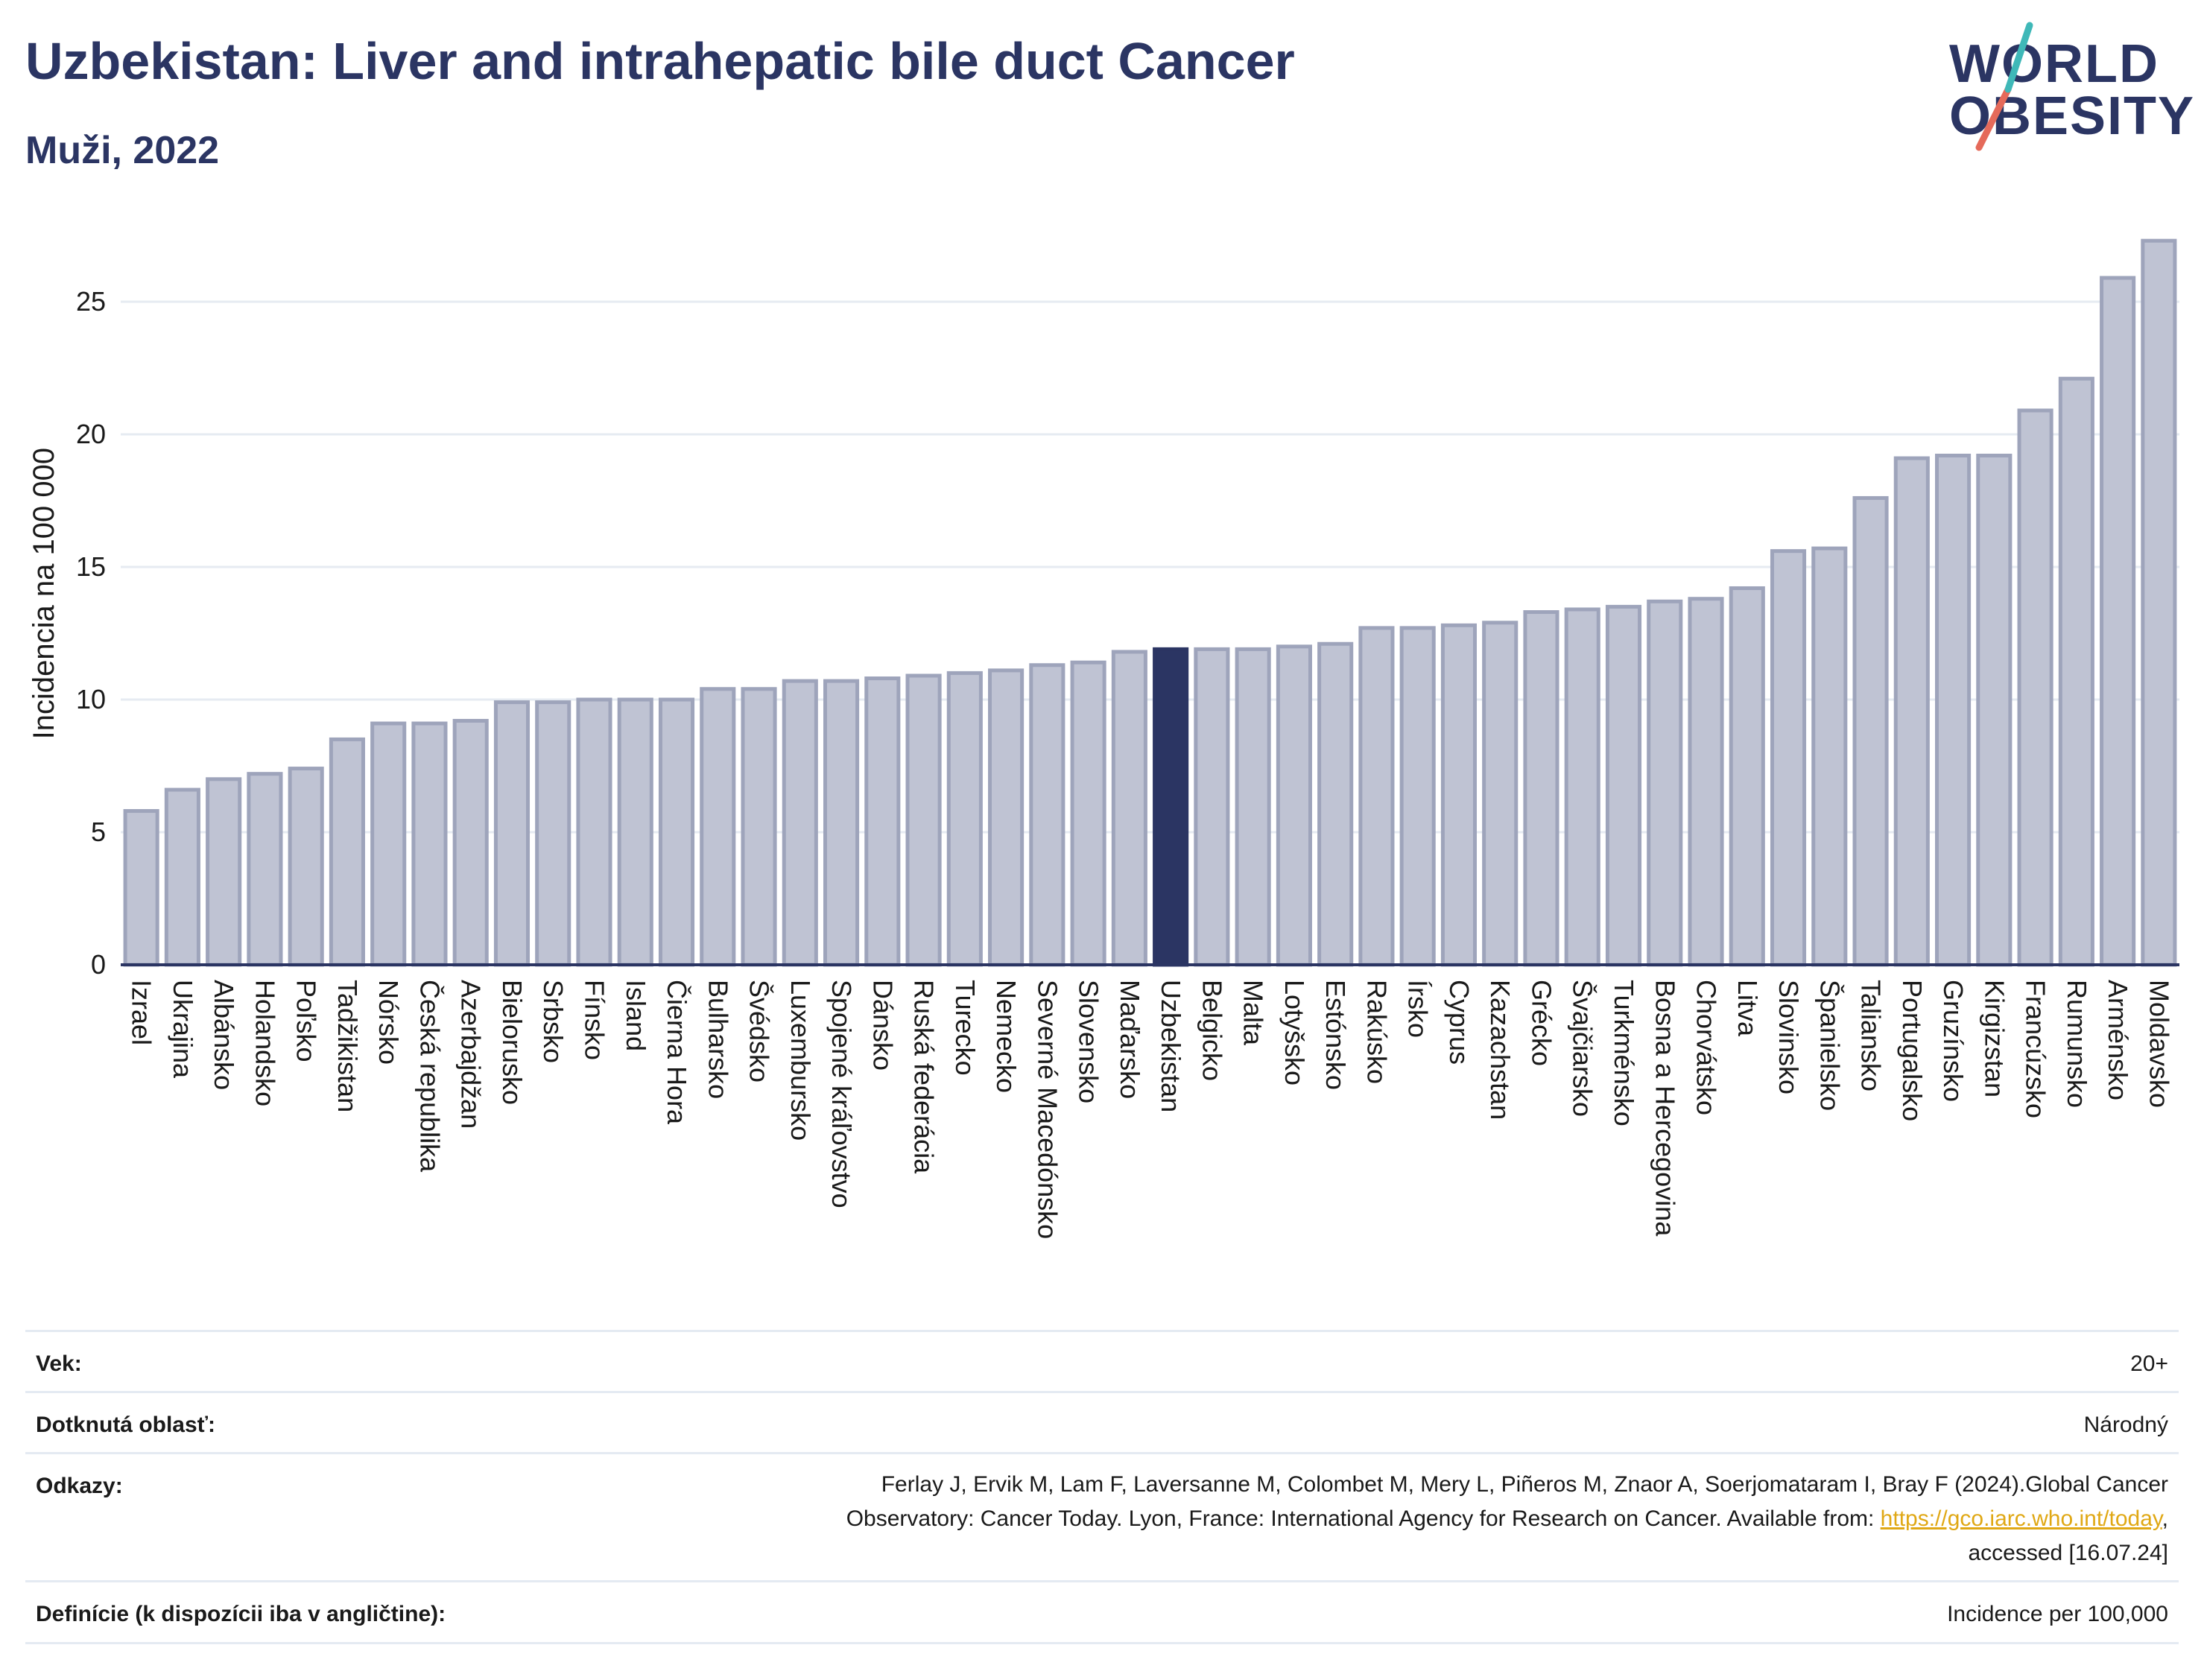 The height and width of the screenshot is (1680, 2204). Describe the element at coordinates (2072, 116) in the screenshot. I see `logo-line-2: OBESITY` at that location.